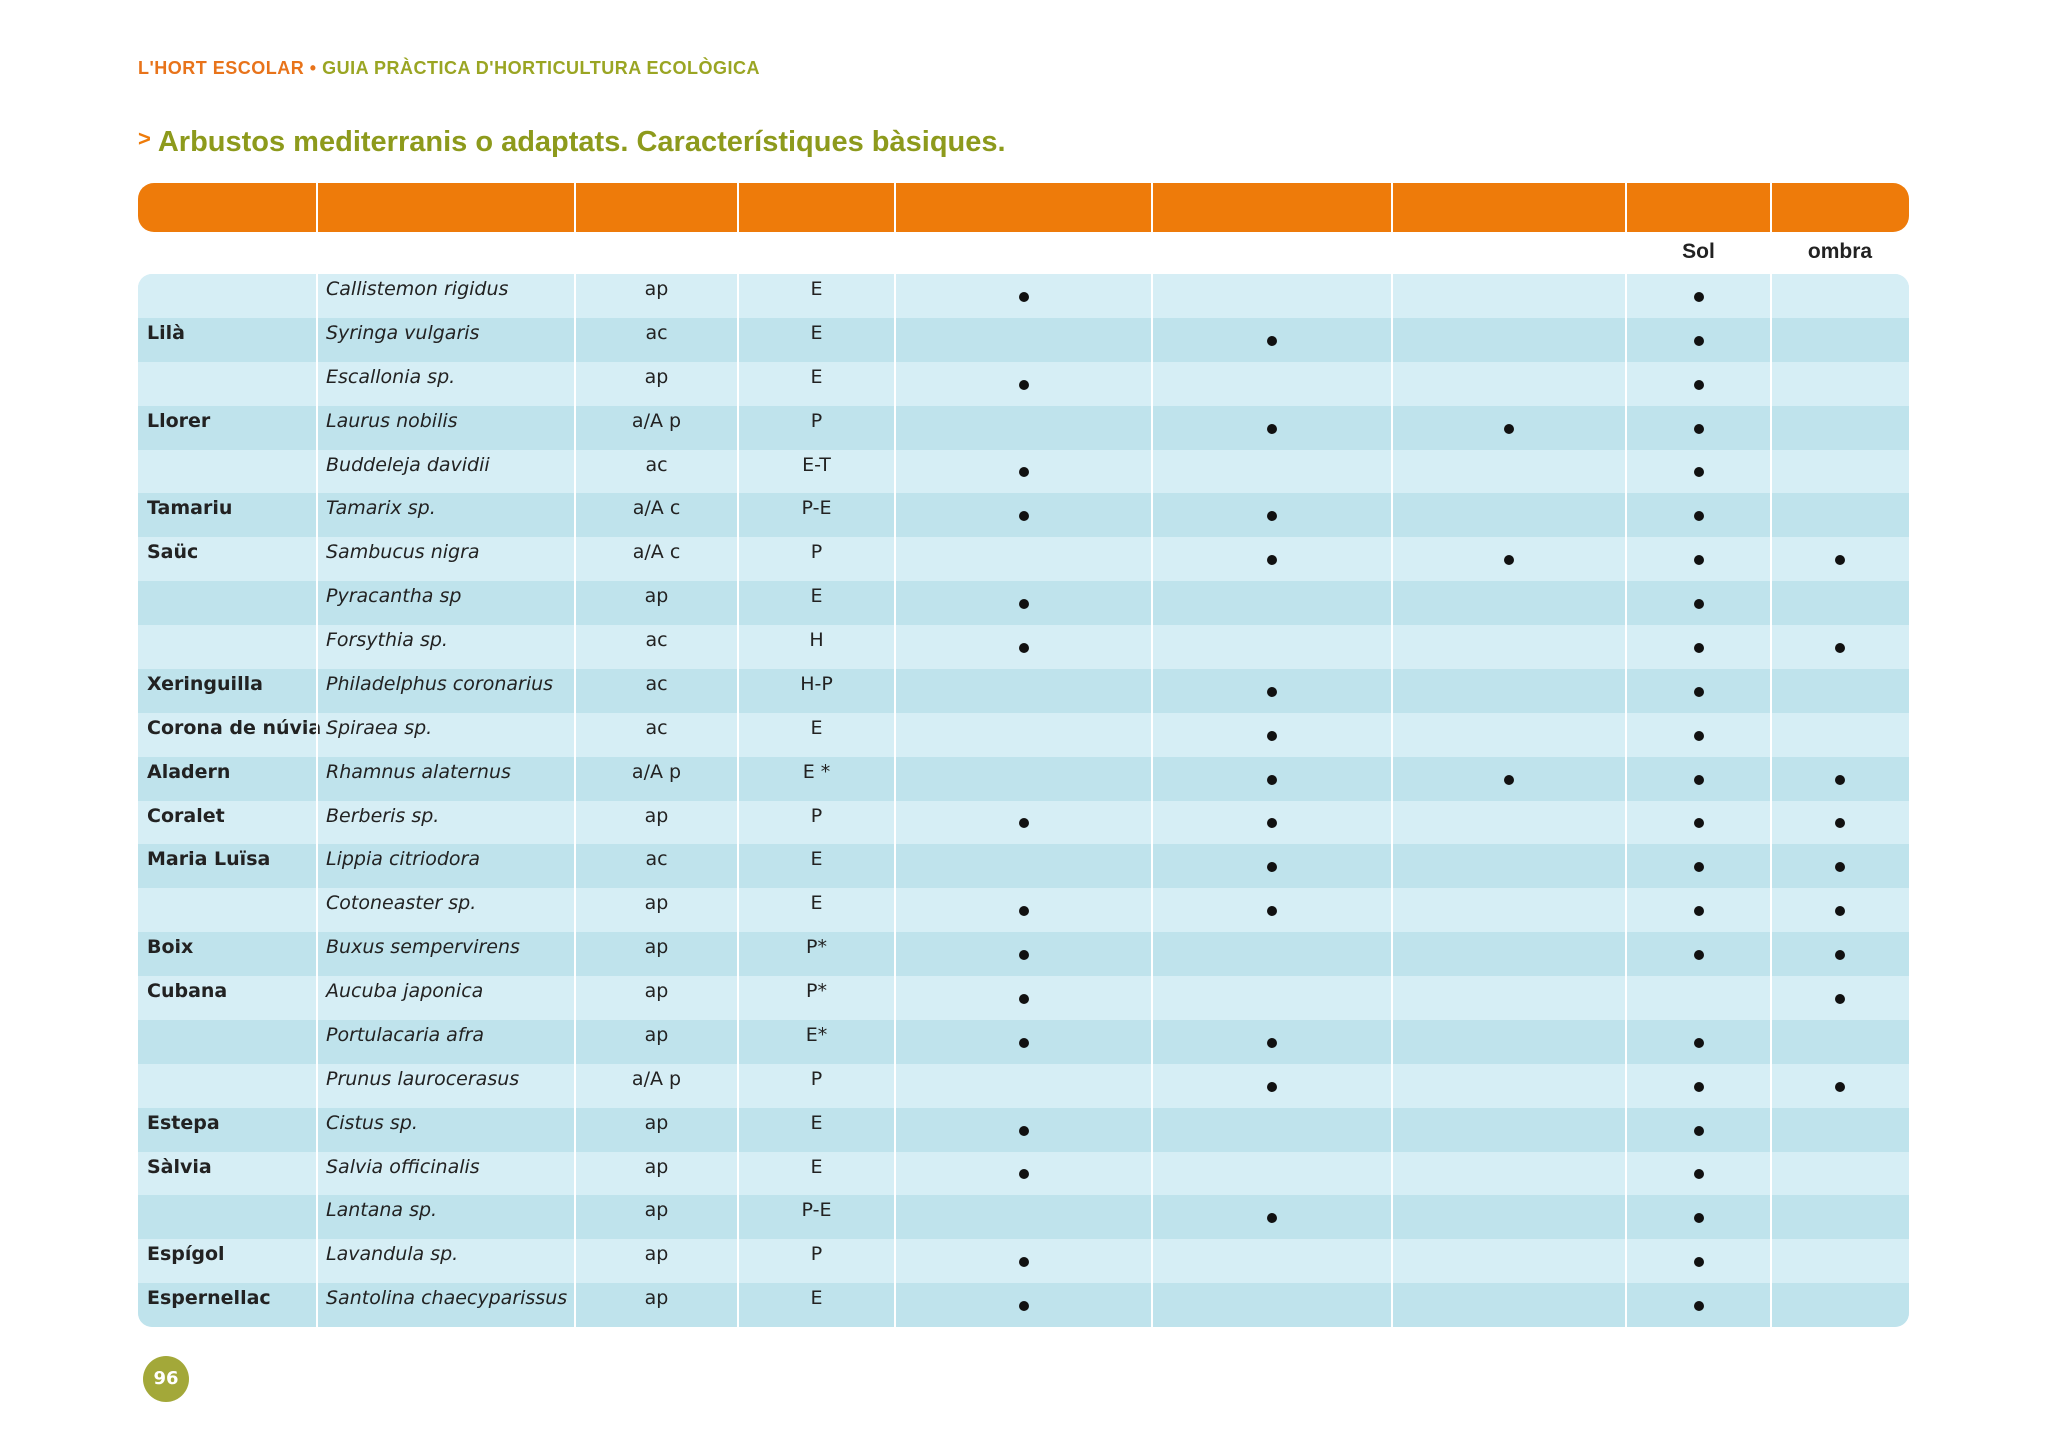 The width and height of the screenshot is (2048, 1448). Describe the element at coordinates (221, 68) in the screenshot. I see `book-title: L'HORT ESCOLAR` at that location.